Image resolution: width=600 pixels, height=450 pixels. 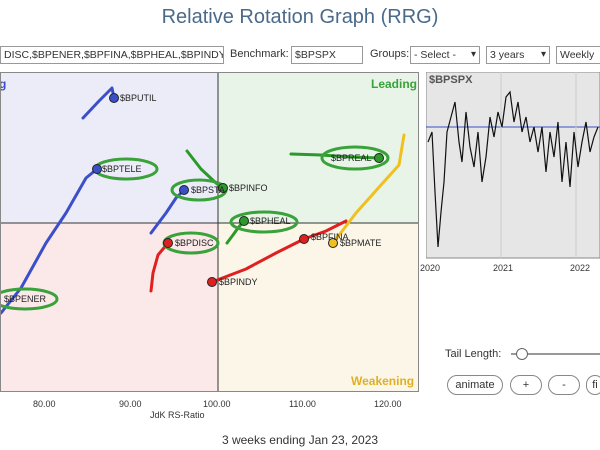 What do you see at coordinates (217, 404) in the screenshot?
I see `x-tick-100: 100.00` at bounding box center [217, 404].